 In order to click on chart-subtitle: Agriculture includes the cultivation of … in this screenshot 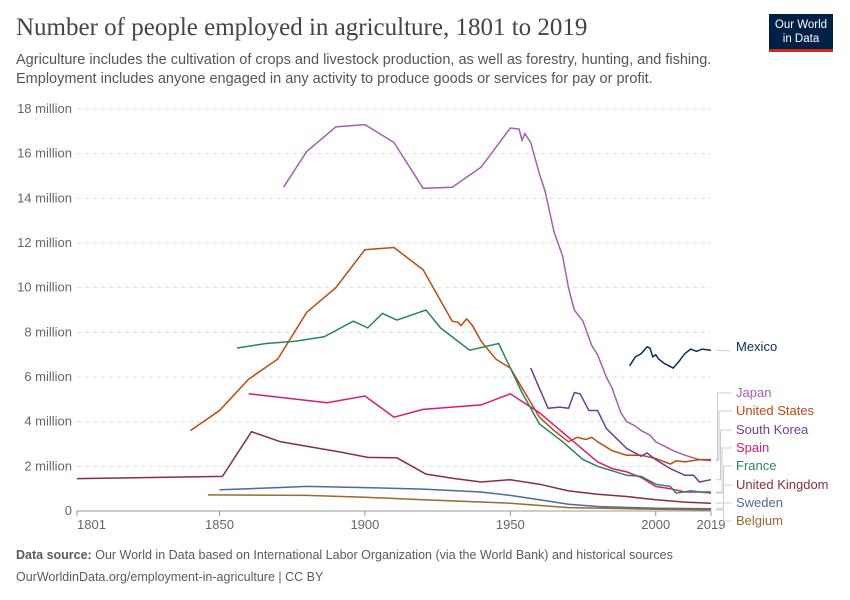, I will do `click(386, 70)`.